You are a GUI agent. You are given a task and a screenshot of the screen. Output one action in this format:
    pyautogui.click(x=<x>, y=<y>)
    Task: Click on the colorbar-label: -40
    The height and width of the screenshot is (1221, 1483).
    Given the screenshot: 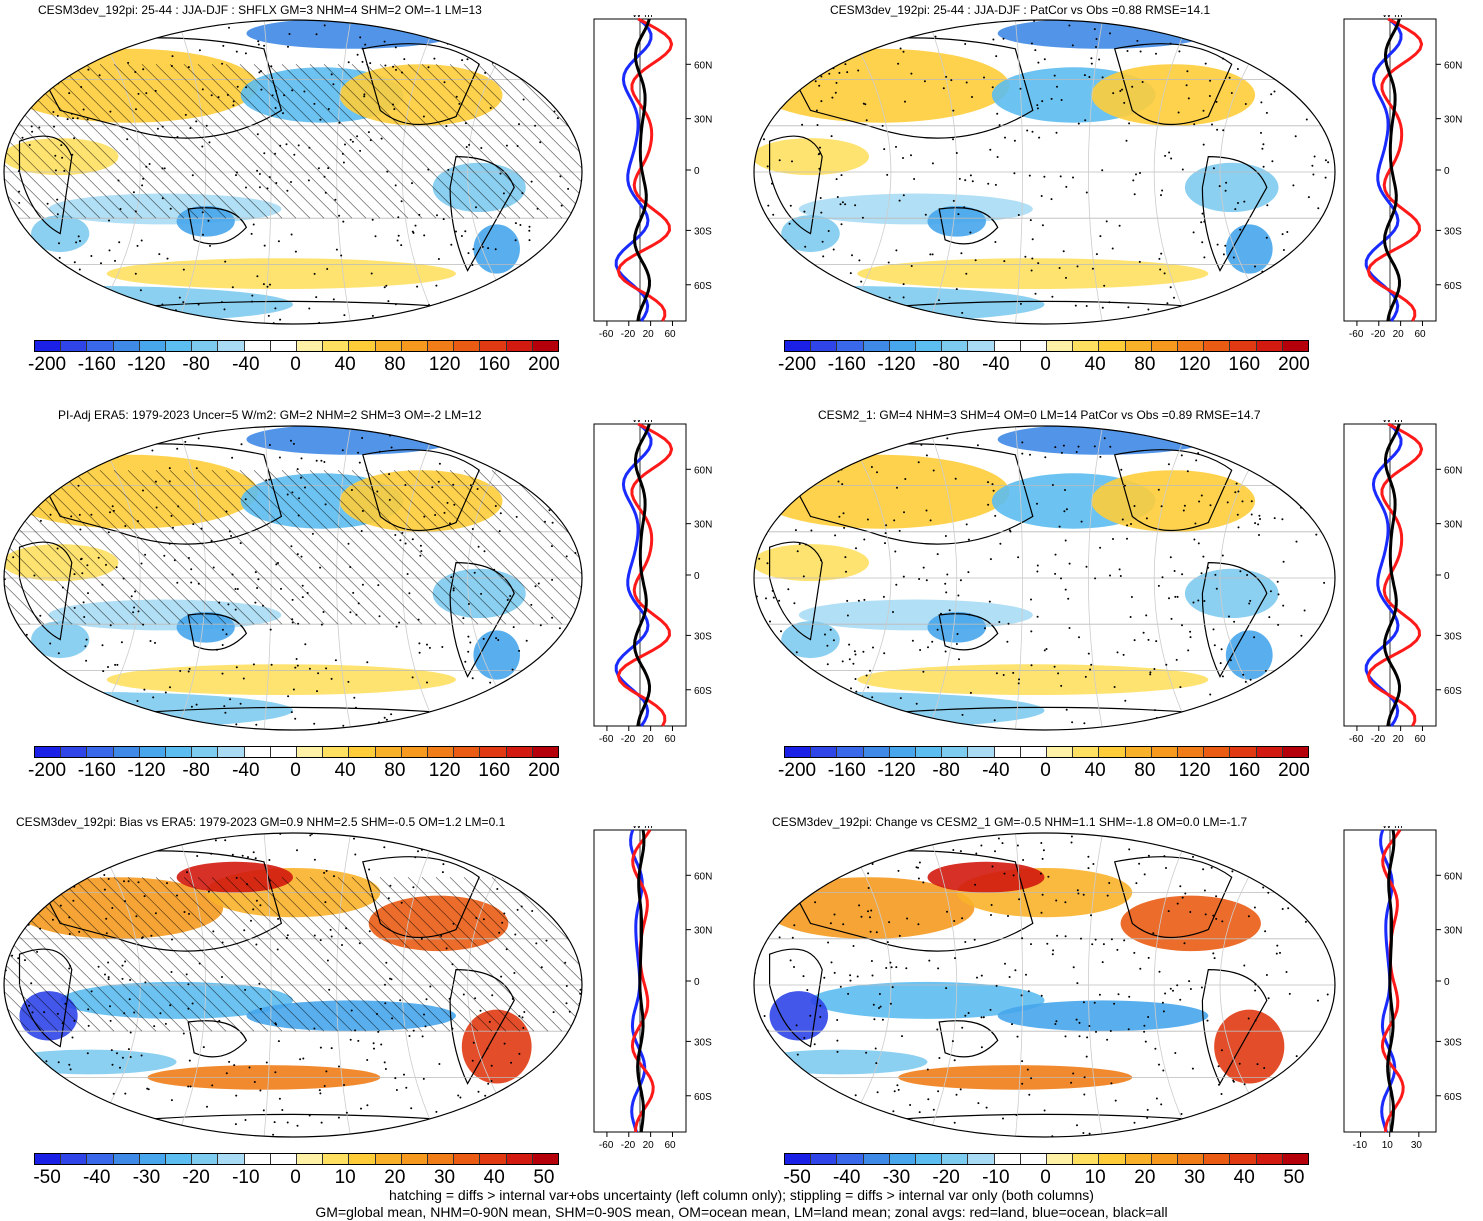 What is the action you would take?
    pyautogui.click(x=246, y=364)
    